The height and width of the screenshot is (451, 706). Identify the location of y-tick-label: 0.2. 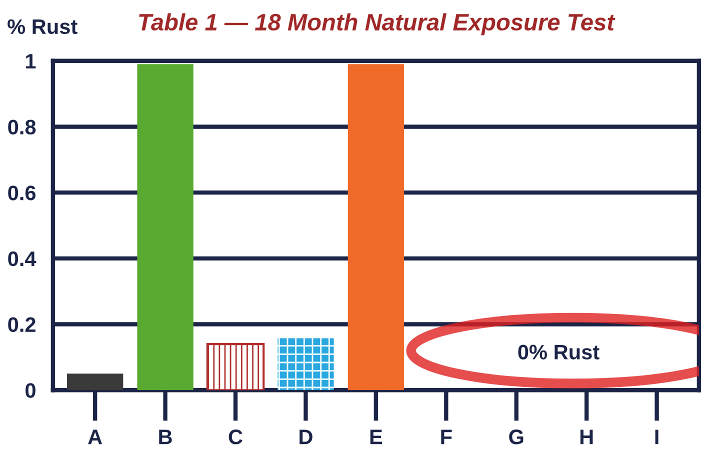
(22, 324).